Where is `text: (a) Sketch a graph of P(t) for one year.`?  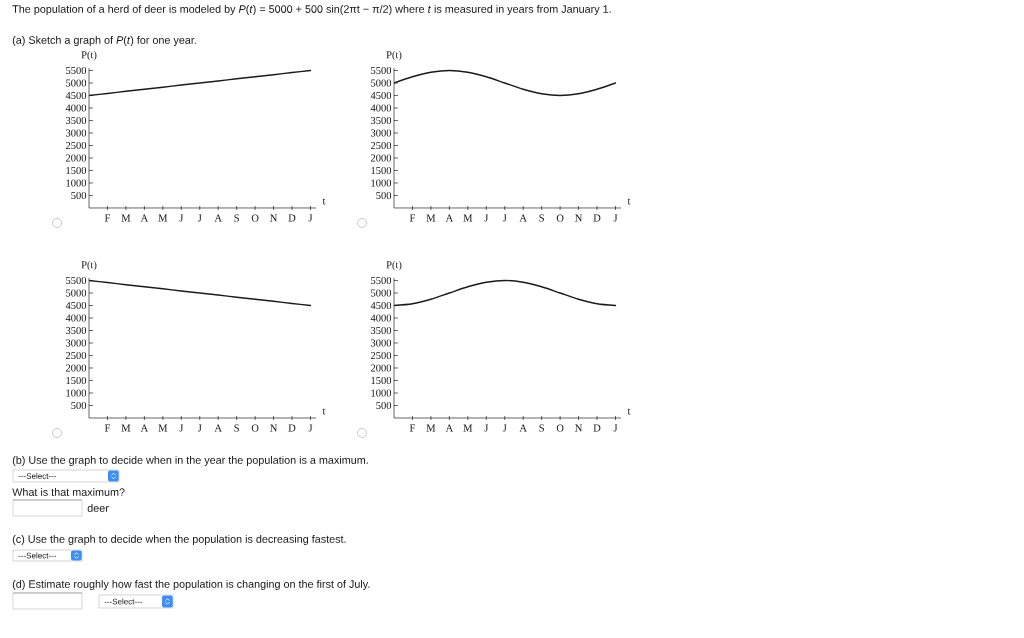
text: (a) Sketch a graph of P(t) for one year. is located at coordinates (104, 41).